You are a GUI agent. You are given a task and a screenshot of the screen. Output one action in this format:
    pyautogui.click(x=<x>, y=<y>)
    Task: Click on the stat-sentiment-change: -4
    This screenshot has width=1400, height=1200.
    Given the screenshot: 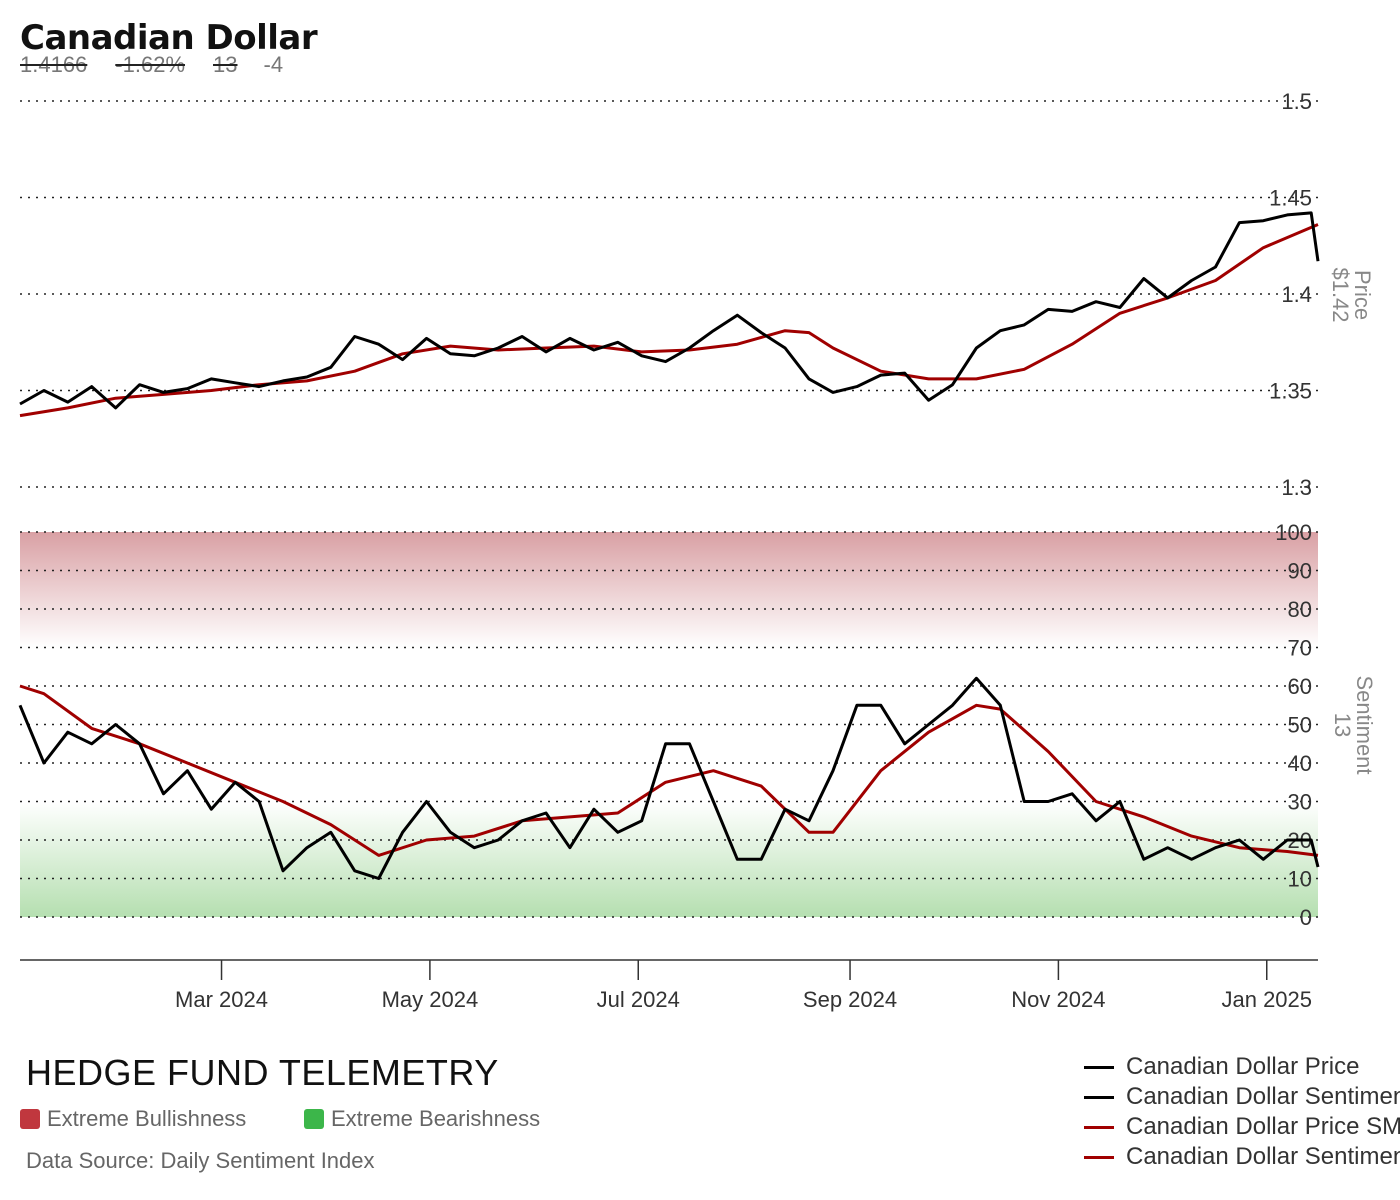 What is the action you would take?
    pyautogui.click(x=273, y=64)
    